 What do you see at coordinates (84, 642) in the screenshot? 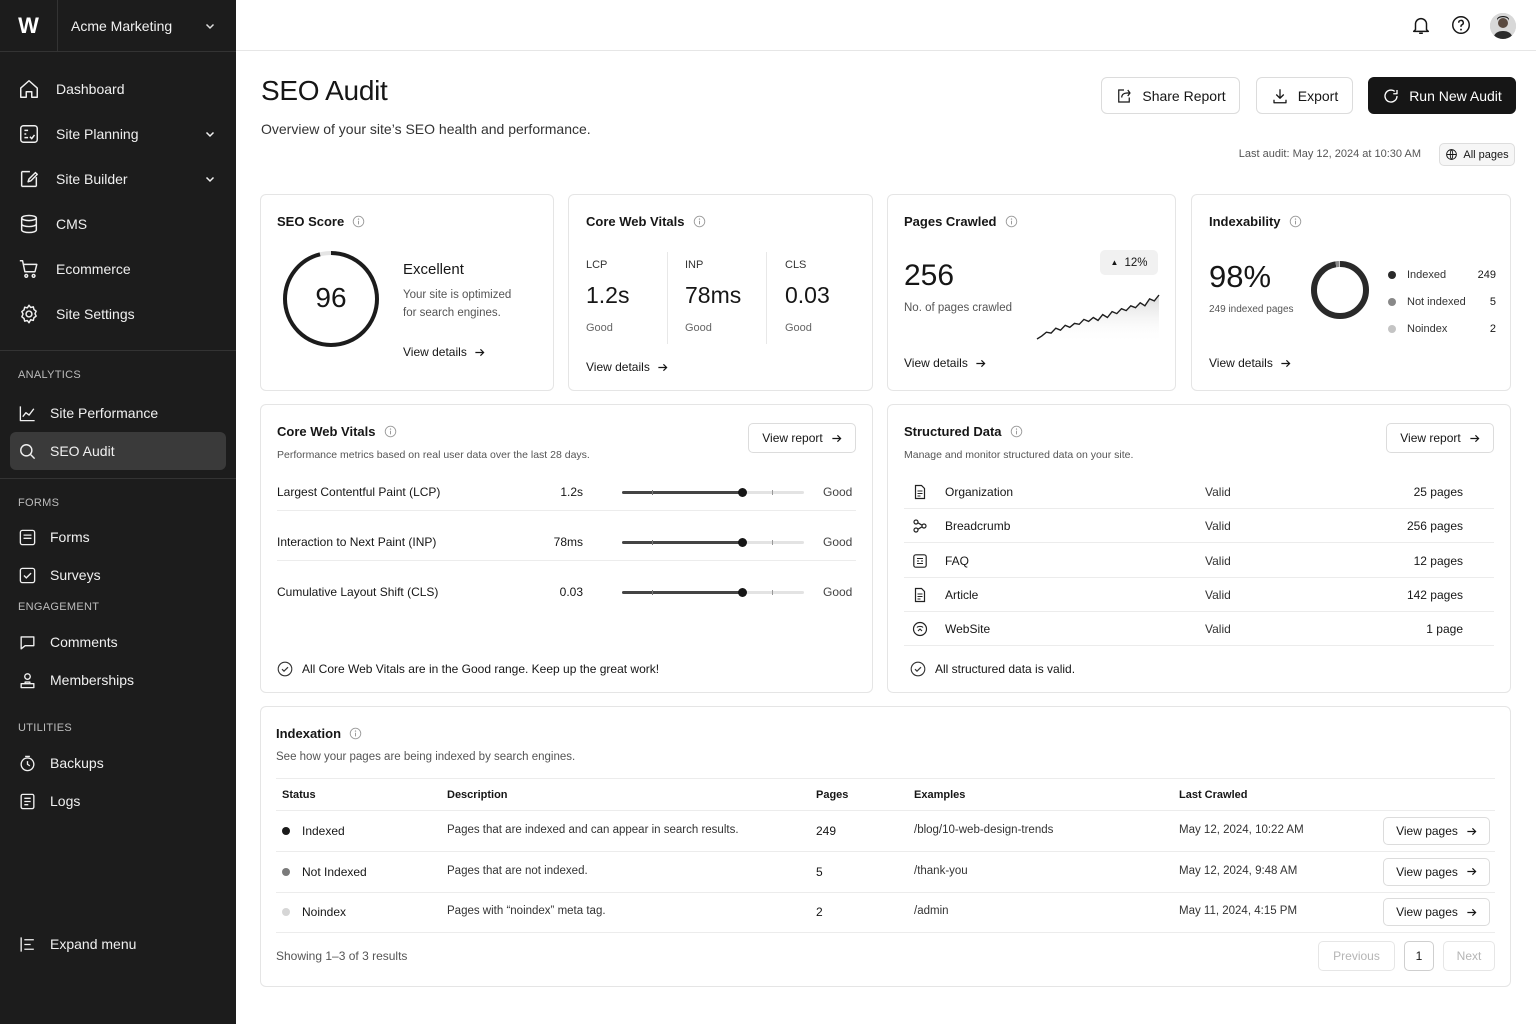
I see `sidebar-item-label: Comments` at bounding box center [84, 642].